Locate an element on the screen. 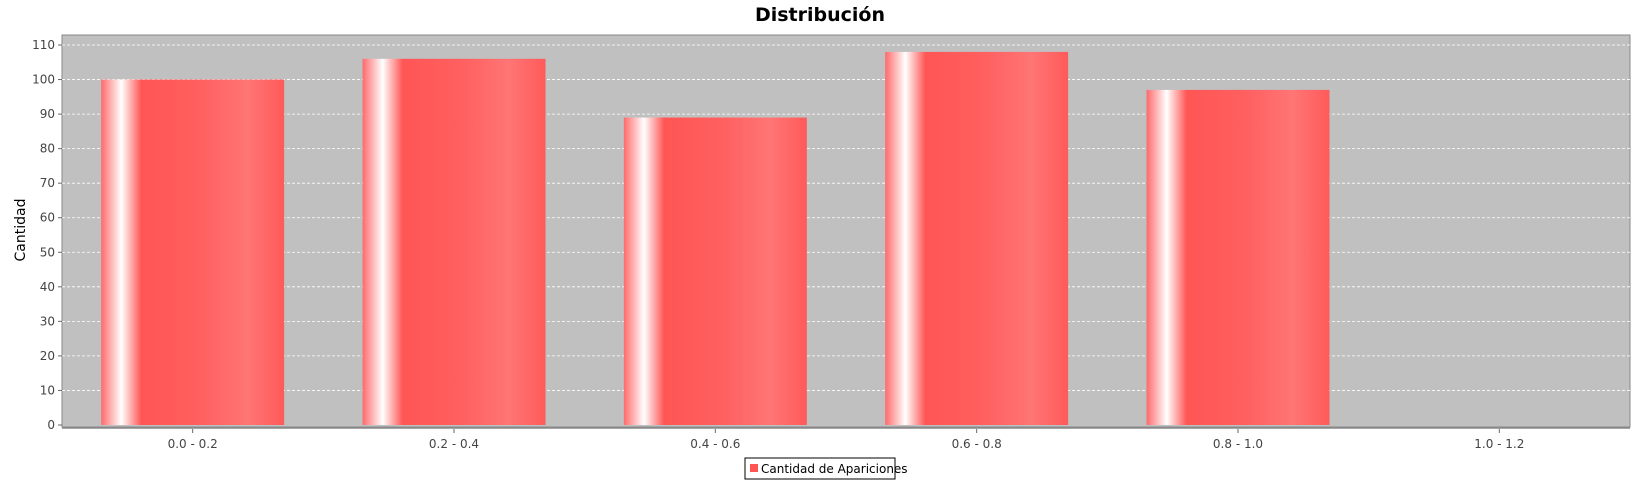 The image size is (1640, 480). y-tick-label: 20 is located at coordinates (47, 356).